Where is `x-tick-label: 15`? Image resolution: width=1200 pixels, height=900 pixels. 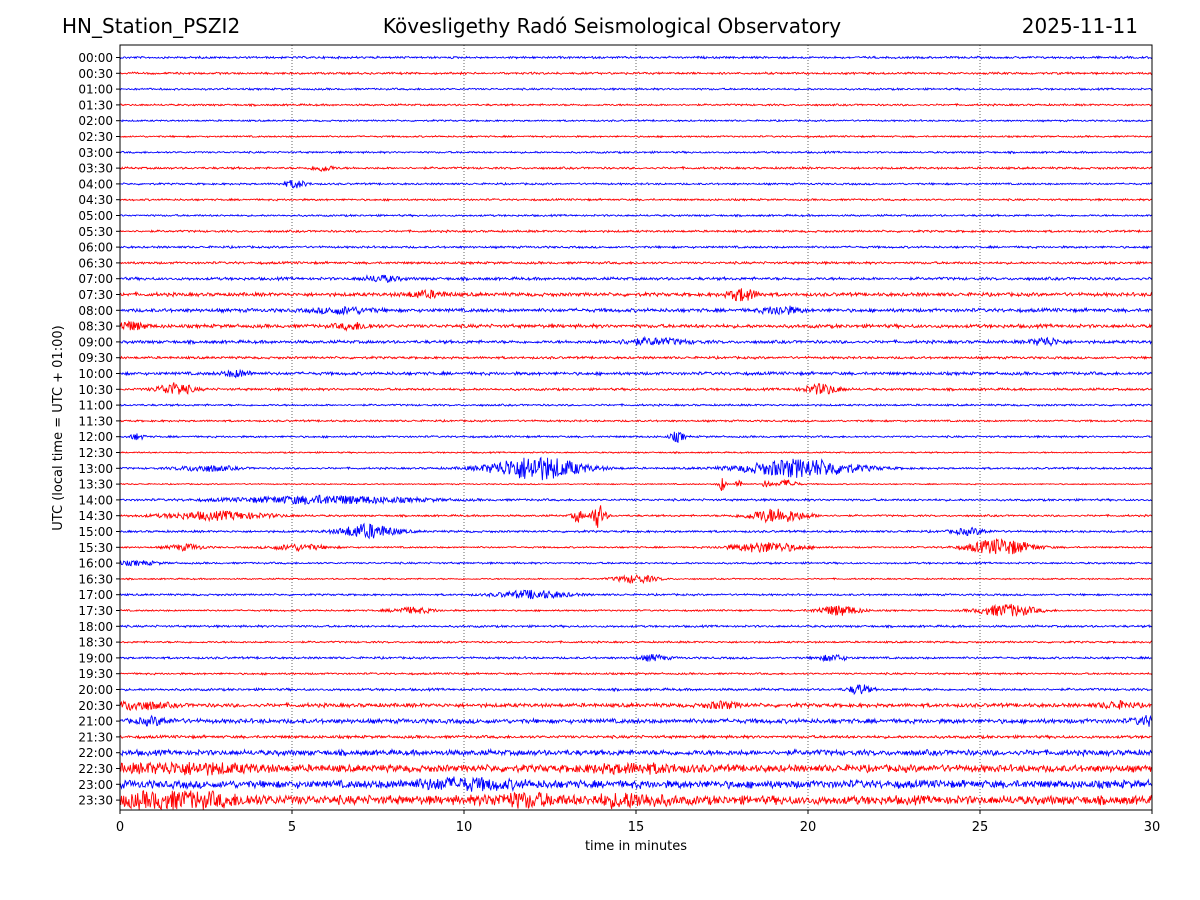
x-tick-label: 15 is located at coordinates (636, 827).